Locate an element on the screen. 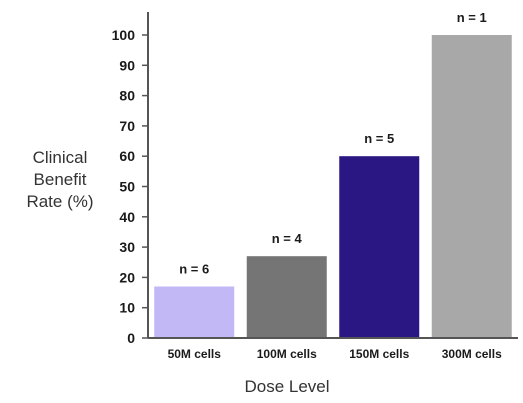 The image size is (523, 403). y-axis: 0 10 20 30 40 50 60 70 80 90 100 is located at coordinates (130, 179).